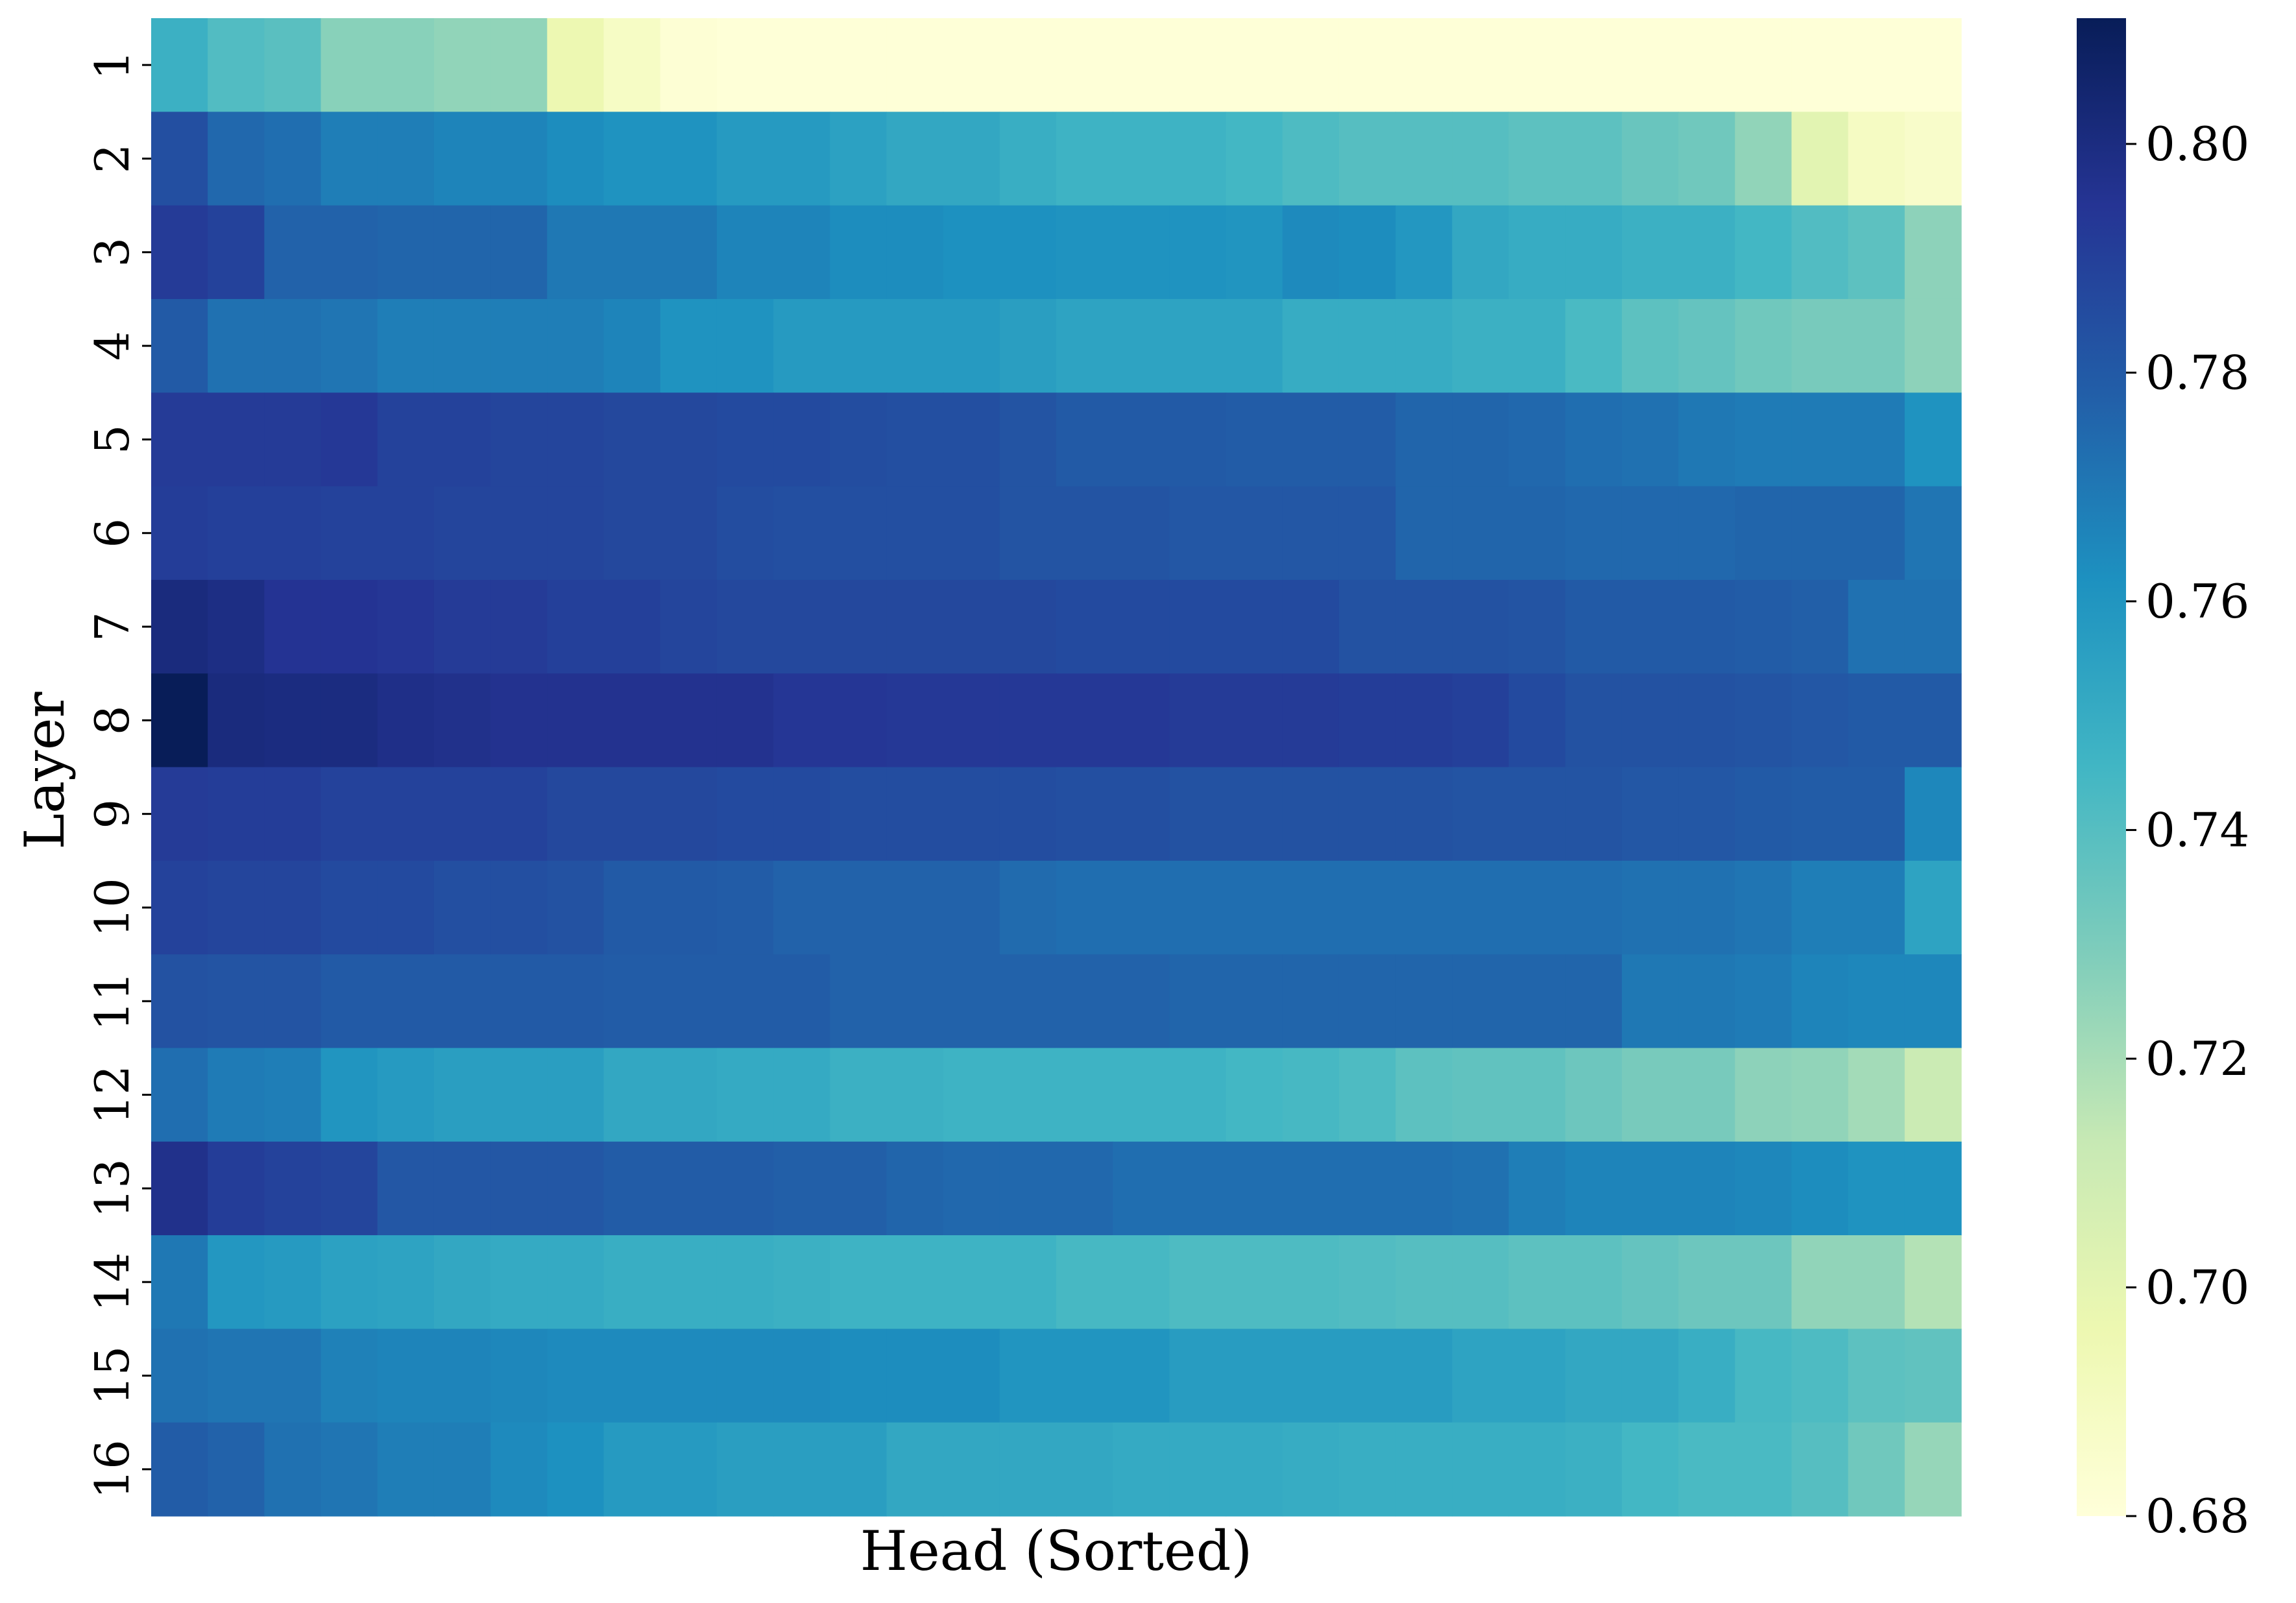 This screenshot has width=2296, height=1603. What do you see at coordinates (112, 1188) in the screenshot?
I see `y-tick-label: 13` at bounding box center [112, 1188].